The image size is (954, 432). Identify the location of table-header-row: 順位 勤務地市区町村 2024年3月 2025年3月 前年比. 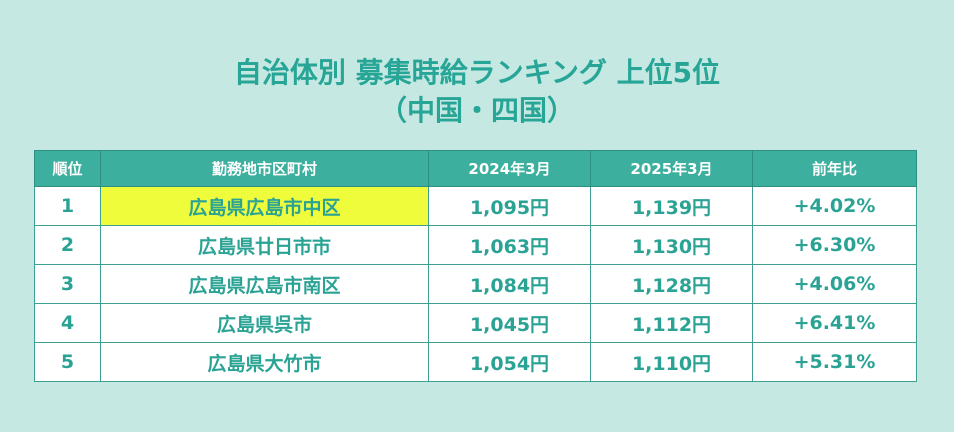
(475, 168).